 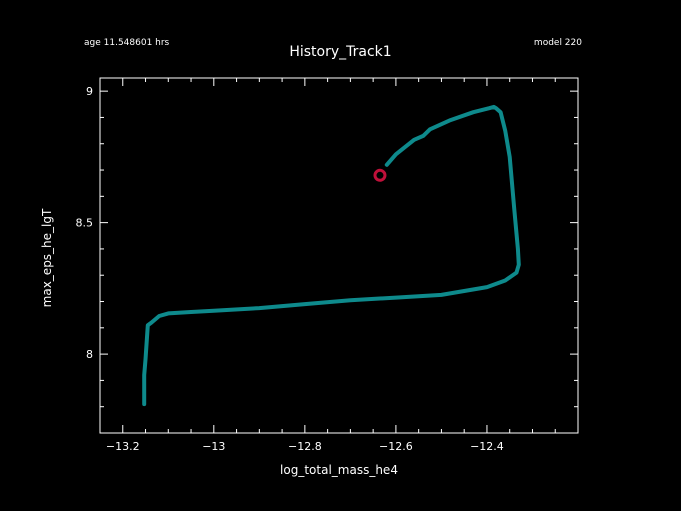 What do you see at coordinates (127, 43) in the screenshot?
I see `age-readout: age 11.548601 hrs` at bounding box center [127, 43].